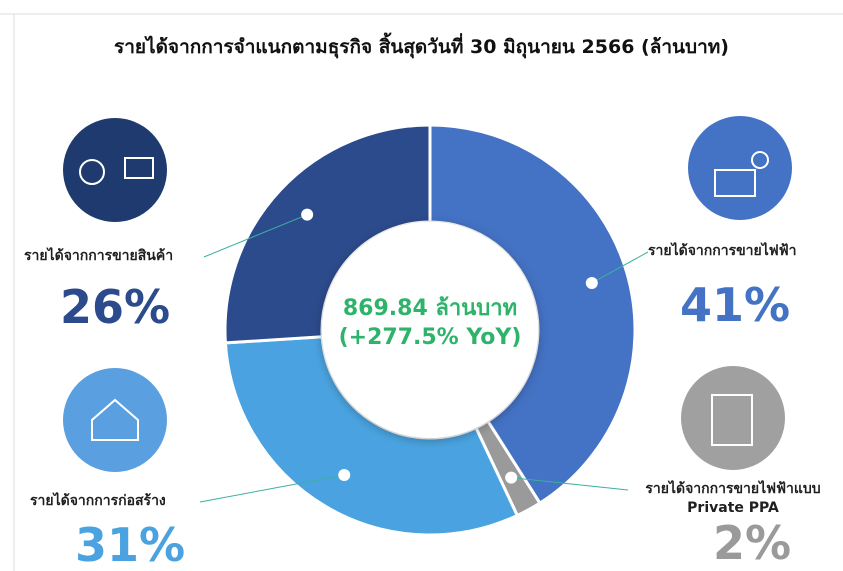 This screenshot has width=843, height=571. Describe the element at coordinates (115, 307) in the screenshot. I see `value-label: 26%` at that location.